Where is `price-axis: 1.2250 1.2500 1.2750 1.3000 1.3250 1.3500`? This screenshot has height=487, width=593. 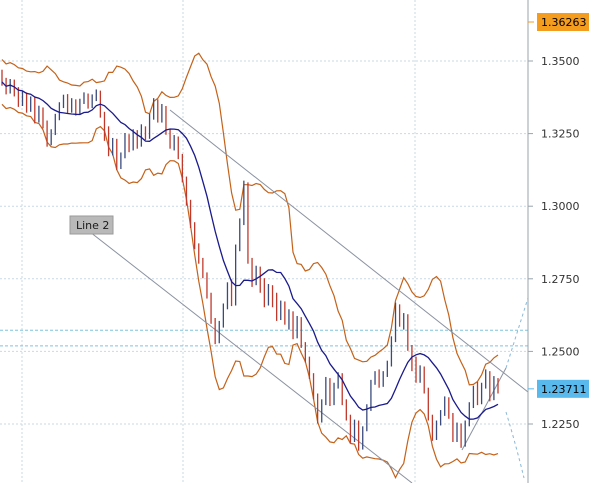
price-axis: 1.2250 1.2500 1.2750 1.3000 1.3250 1.3500 is located at coordinates (560, 241).